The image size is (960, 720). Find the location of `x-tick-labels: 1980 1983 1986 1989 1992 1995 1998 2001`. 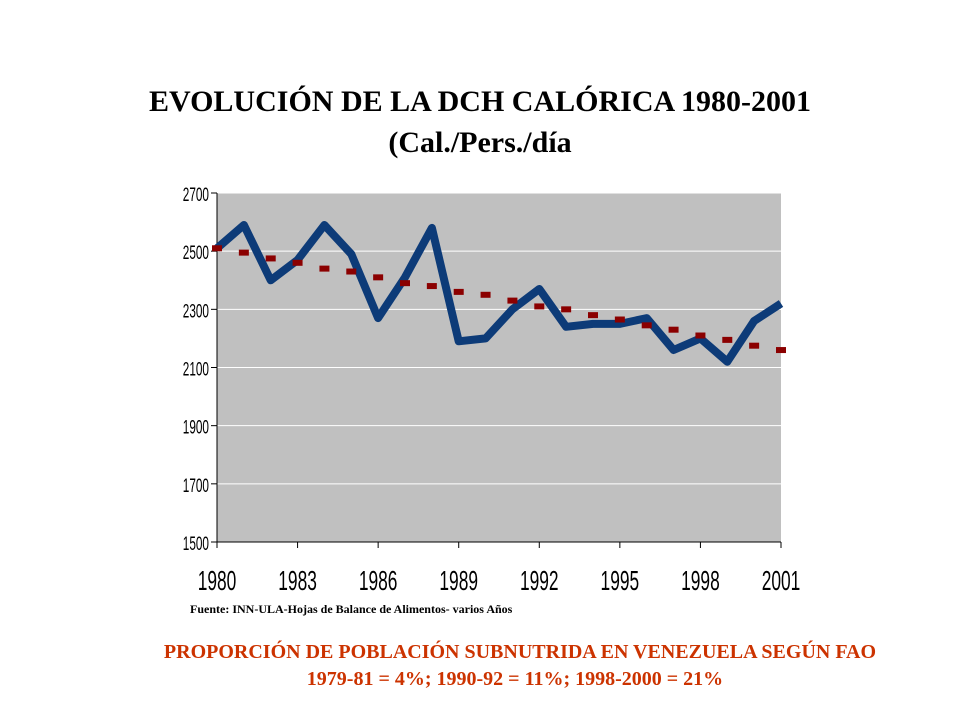

x-tick-labels: 1980 1983 1986 1989 1992 1995 1998 2001 is located at coordinates (499, 580).